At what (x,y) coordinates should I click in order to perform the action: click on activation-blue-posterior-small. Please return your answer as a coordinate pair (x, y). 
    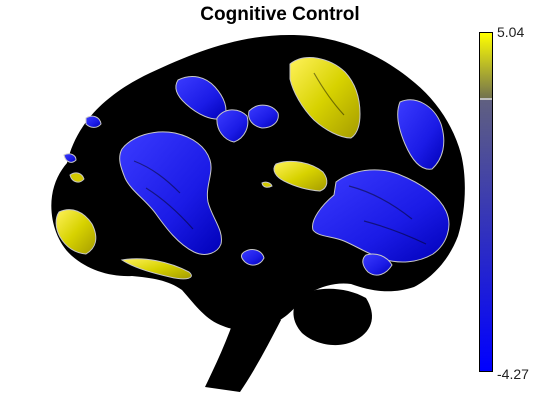
    Looking at the image, I should click on (377, 264).